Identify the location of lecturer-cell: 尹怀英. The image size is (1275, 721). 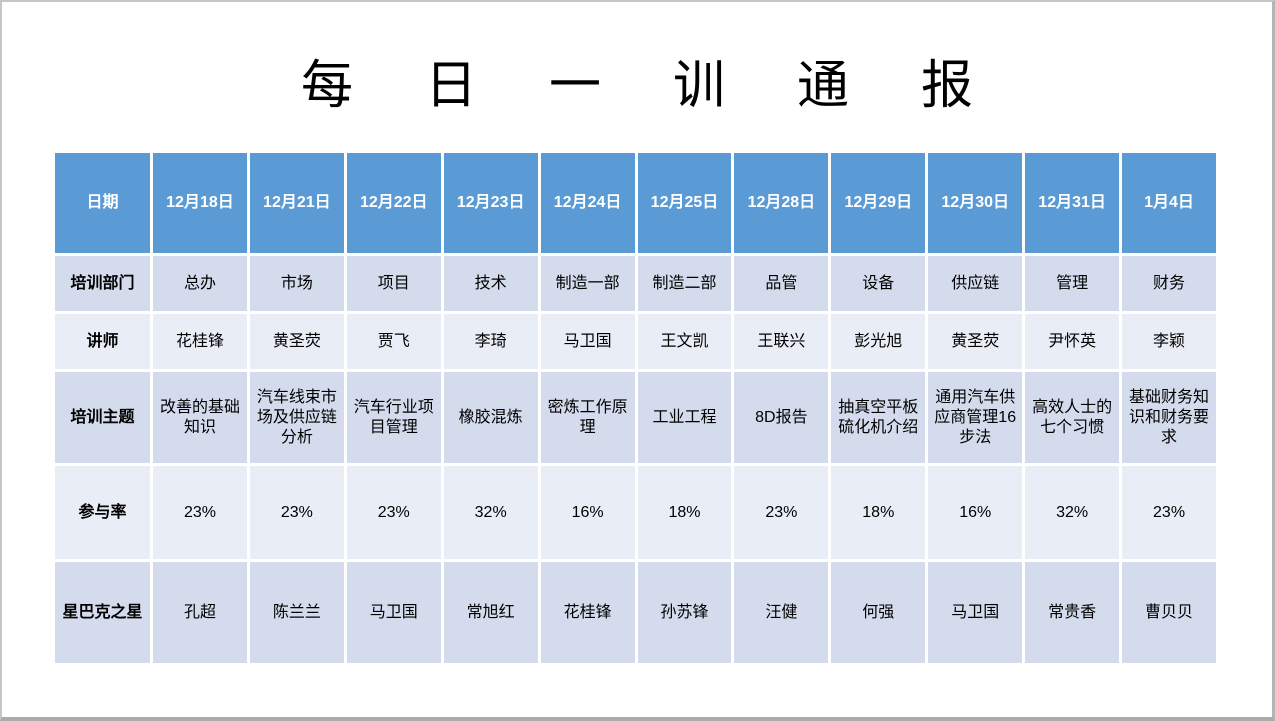
(1072, 341).